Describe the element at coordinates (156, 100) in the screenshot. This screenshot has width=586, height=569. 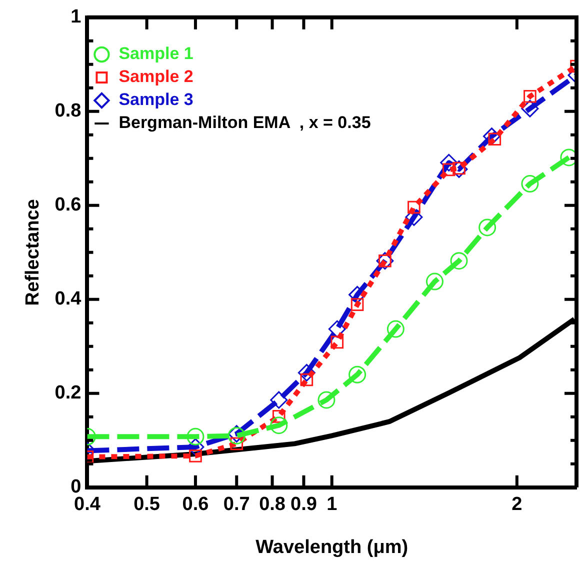
I see `legend-label: Sample 3` at that location.